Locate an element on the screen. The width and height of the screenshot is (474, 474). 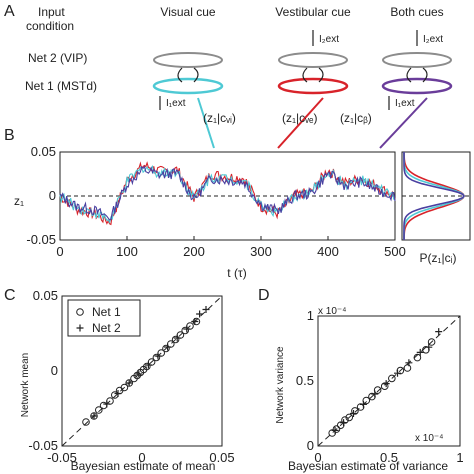
variance-scatter-plot: 0 0.5 1 0 0.5 1 is located at coordinates (380, 386).